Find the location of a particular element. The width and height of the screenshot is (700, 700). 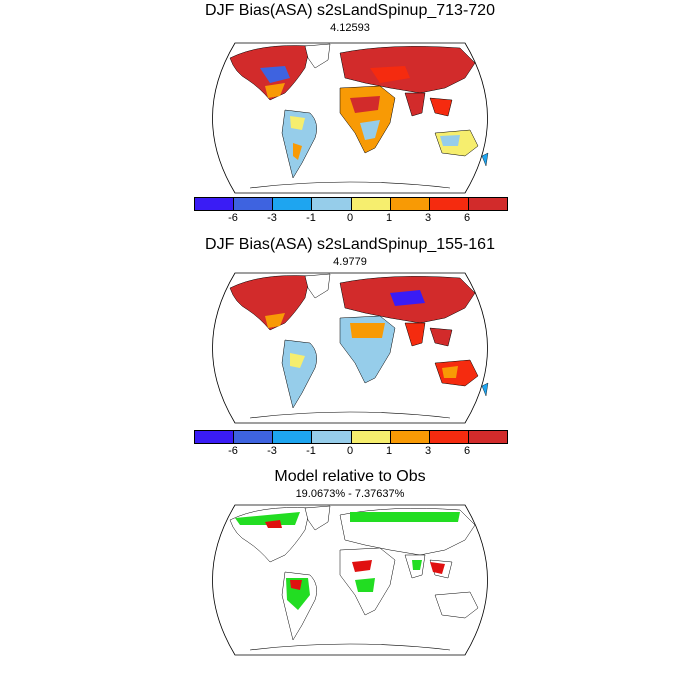

panel-1-colorbar-ticks: -6 -3 -1 0 1 3 6 is located at coordinates (350, 219).